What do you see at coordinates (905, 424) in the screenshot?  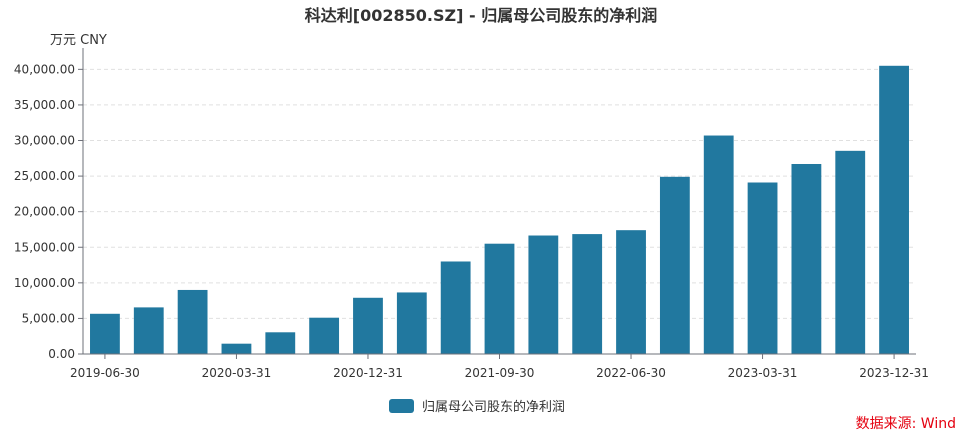 I see `data-source-note: 数据来源: Wind` at bounding box center [905, 424].